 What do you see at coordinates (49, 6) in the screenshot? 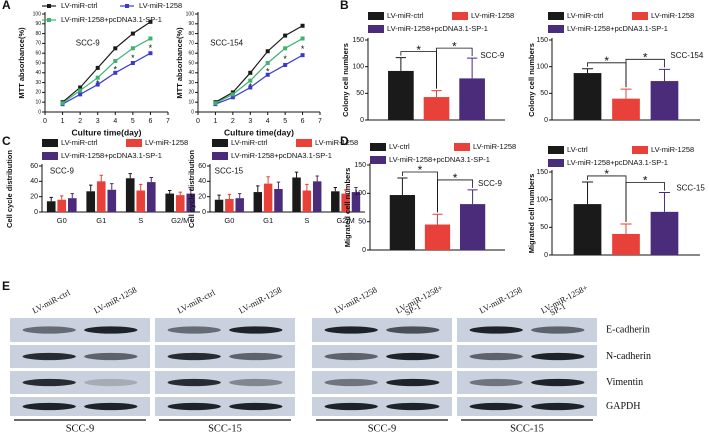
I see `legend-marker` at bounding box center [49, 6].